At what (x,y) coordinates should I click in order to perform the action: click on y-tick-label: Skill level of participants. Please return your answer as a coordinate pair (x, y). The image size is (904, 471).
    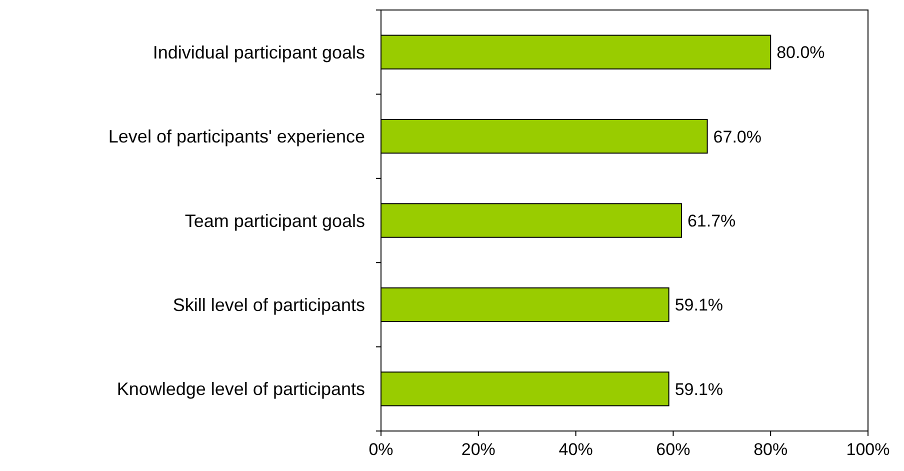
    Looking at the image, I should click on (268, 305).